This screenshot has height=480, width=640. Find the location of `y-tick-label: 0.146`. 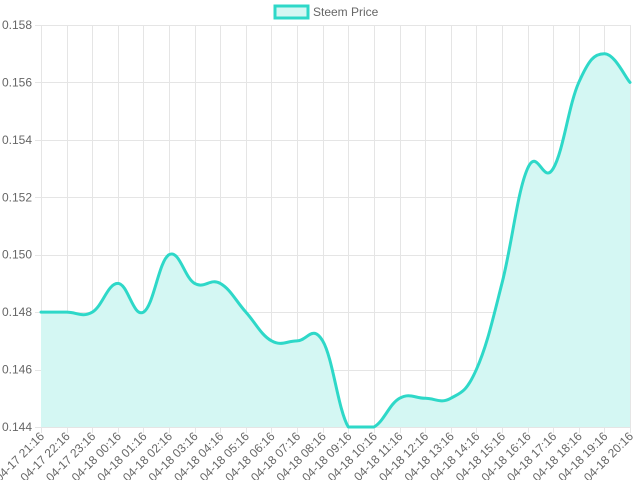

y-tick-label: 0.146 is located at coordinates (17, 370).